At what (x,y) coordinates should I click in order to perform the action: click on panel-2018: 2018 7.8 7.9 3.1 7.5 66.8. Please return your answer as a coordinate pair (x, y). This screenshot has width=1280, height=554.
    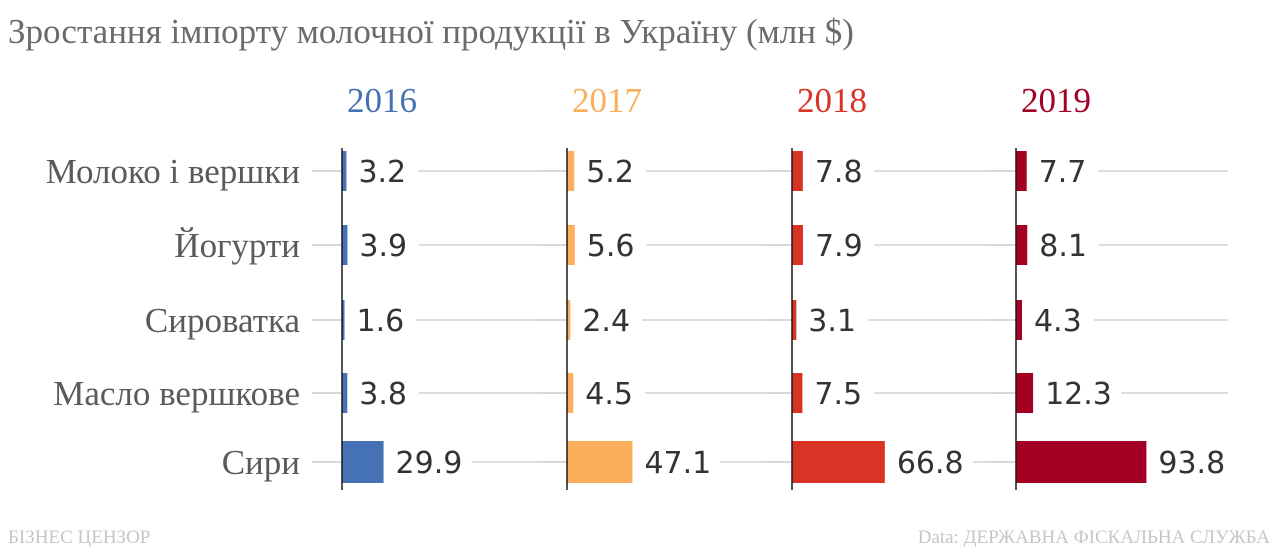
    Looking at the image, I should click on (883, 285).